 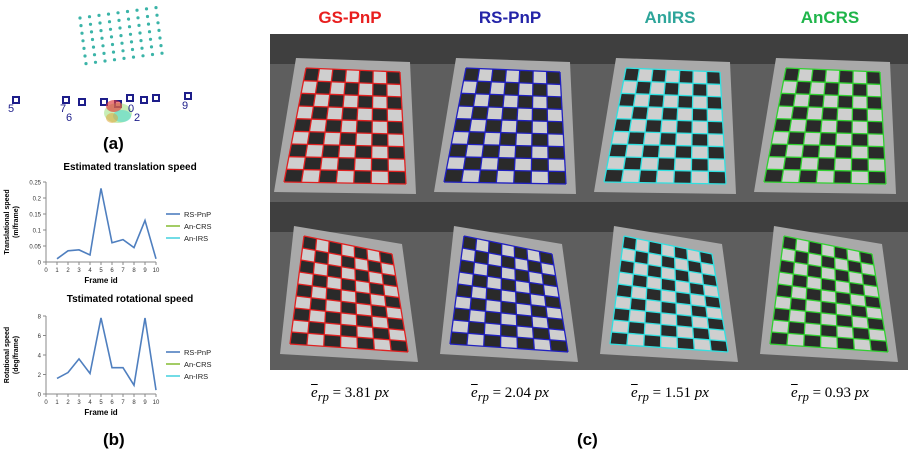 I want to click on method-title-rs-pnp: RS-PnP, so click(x=510, y=17).